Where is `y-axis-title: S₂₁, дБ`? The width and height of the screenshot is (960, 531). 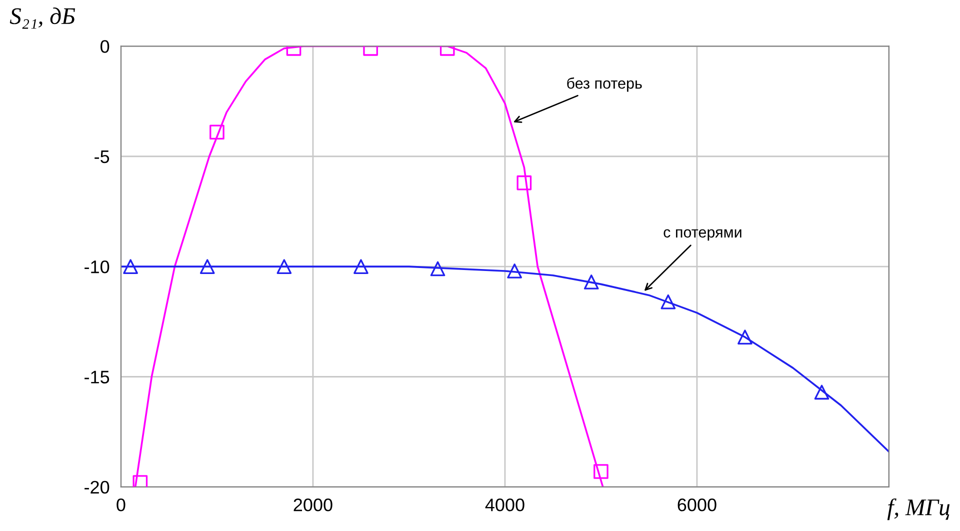
y-axis-title: S₂₁, дБ is located at coordinates (43, 18).